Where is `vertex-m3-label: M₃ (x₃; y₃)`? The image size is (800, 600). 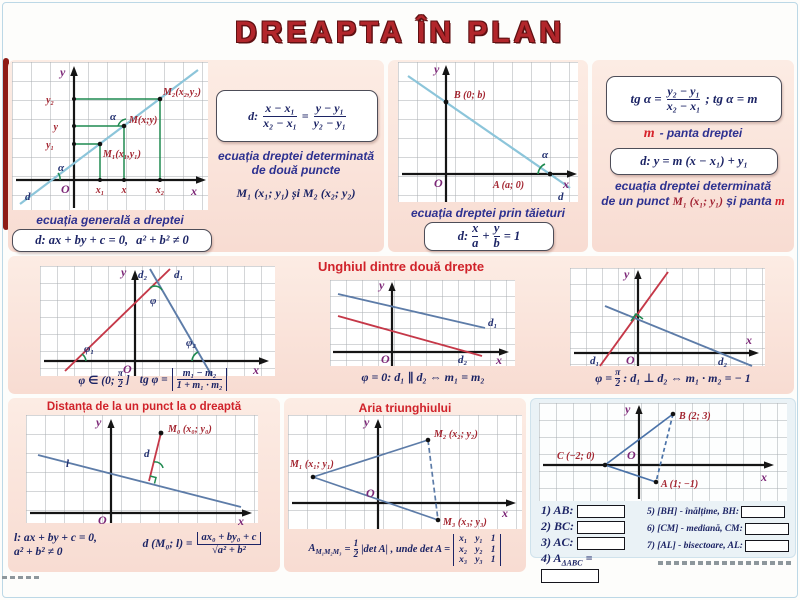
vertex-m3-label: M₃ (x₃; y₃) is located at coordinates (464, 522).